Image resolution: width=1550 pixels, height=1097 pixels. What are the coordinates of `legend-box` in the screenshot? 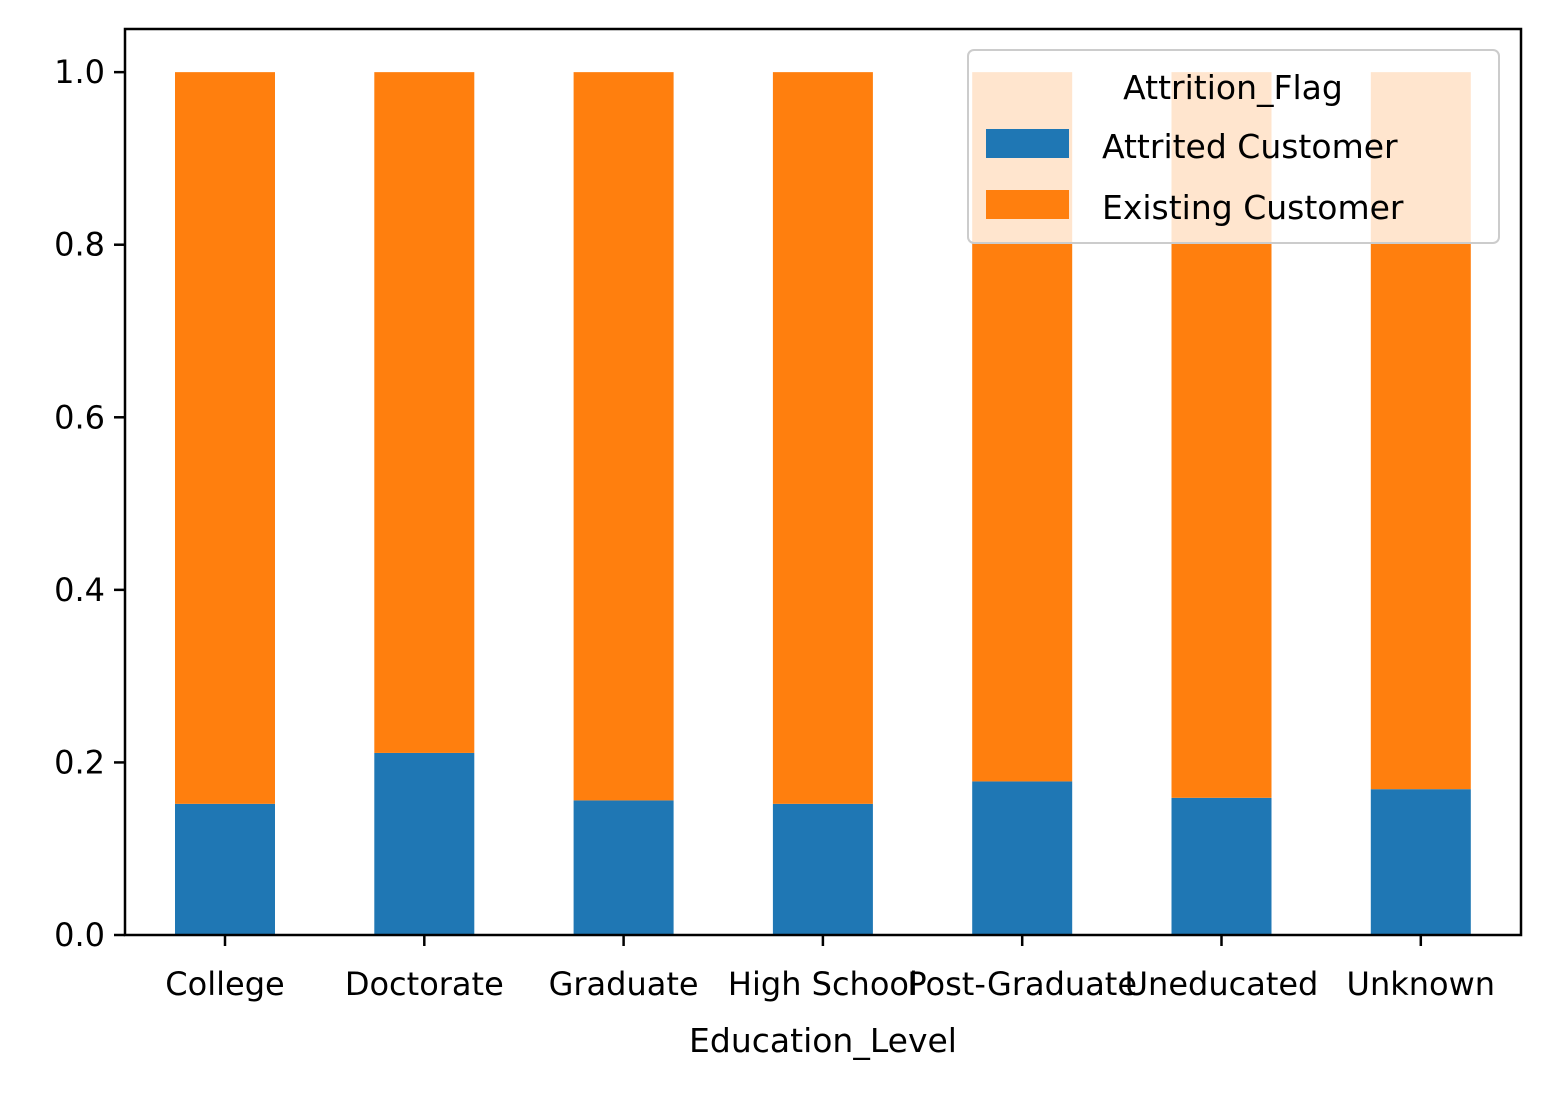 It's located at (1233, 146).